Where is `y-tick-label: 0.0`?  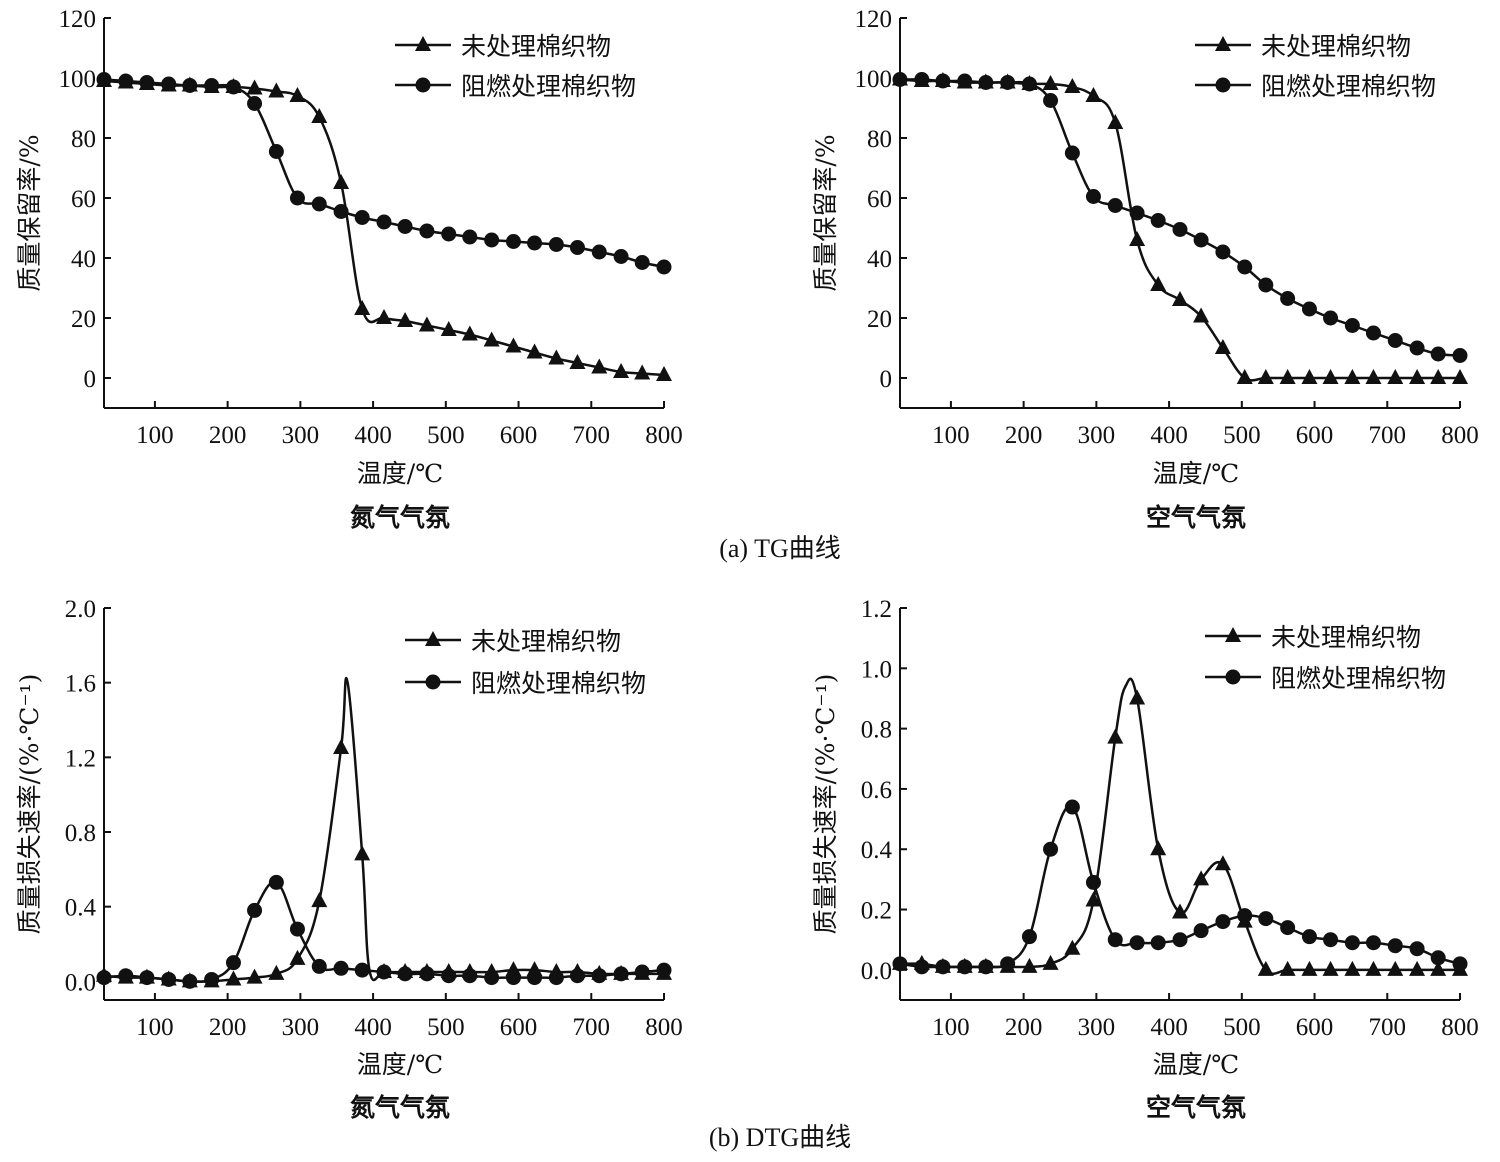
y-tick-label: 0.0 is located at coordinates (80, 982).